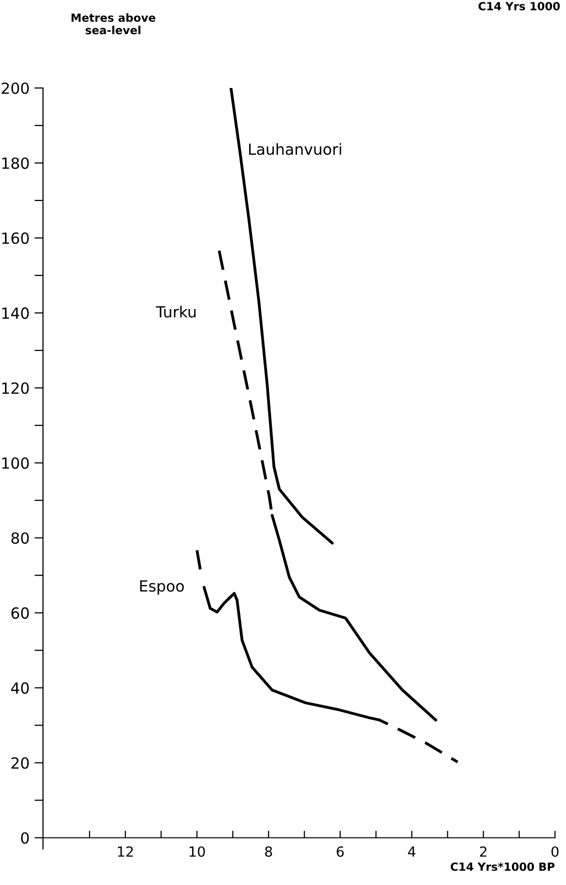  What do you see at coordinates (25, 838) in the screenshot?
I see `y-tick-label: 0` at bounding box center [25, 838].